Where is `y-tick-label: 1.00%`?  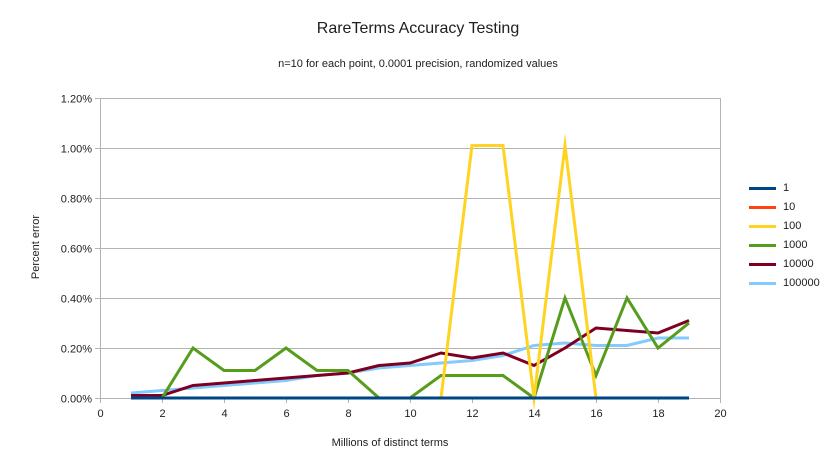 y-tick-label: 1.00% is located at coordinates (76, 150).